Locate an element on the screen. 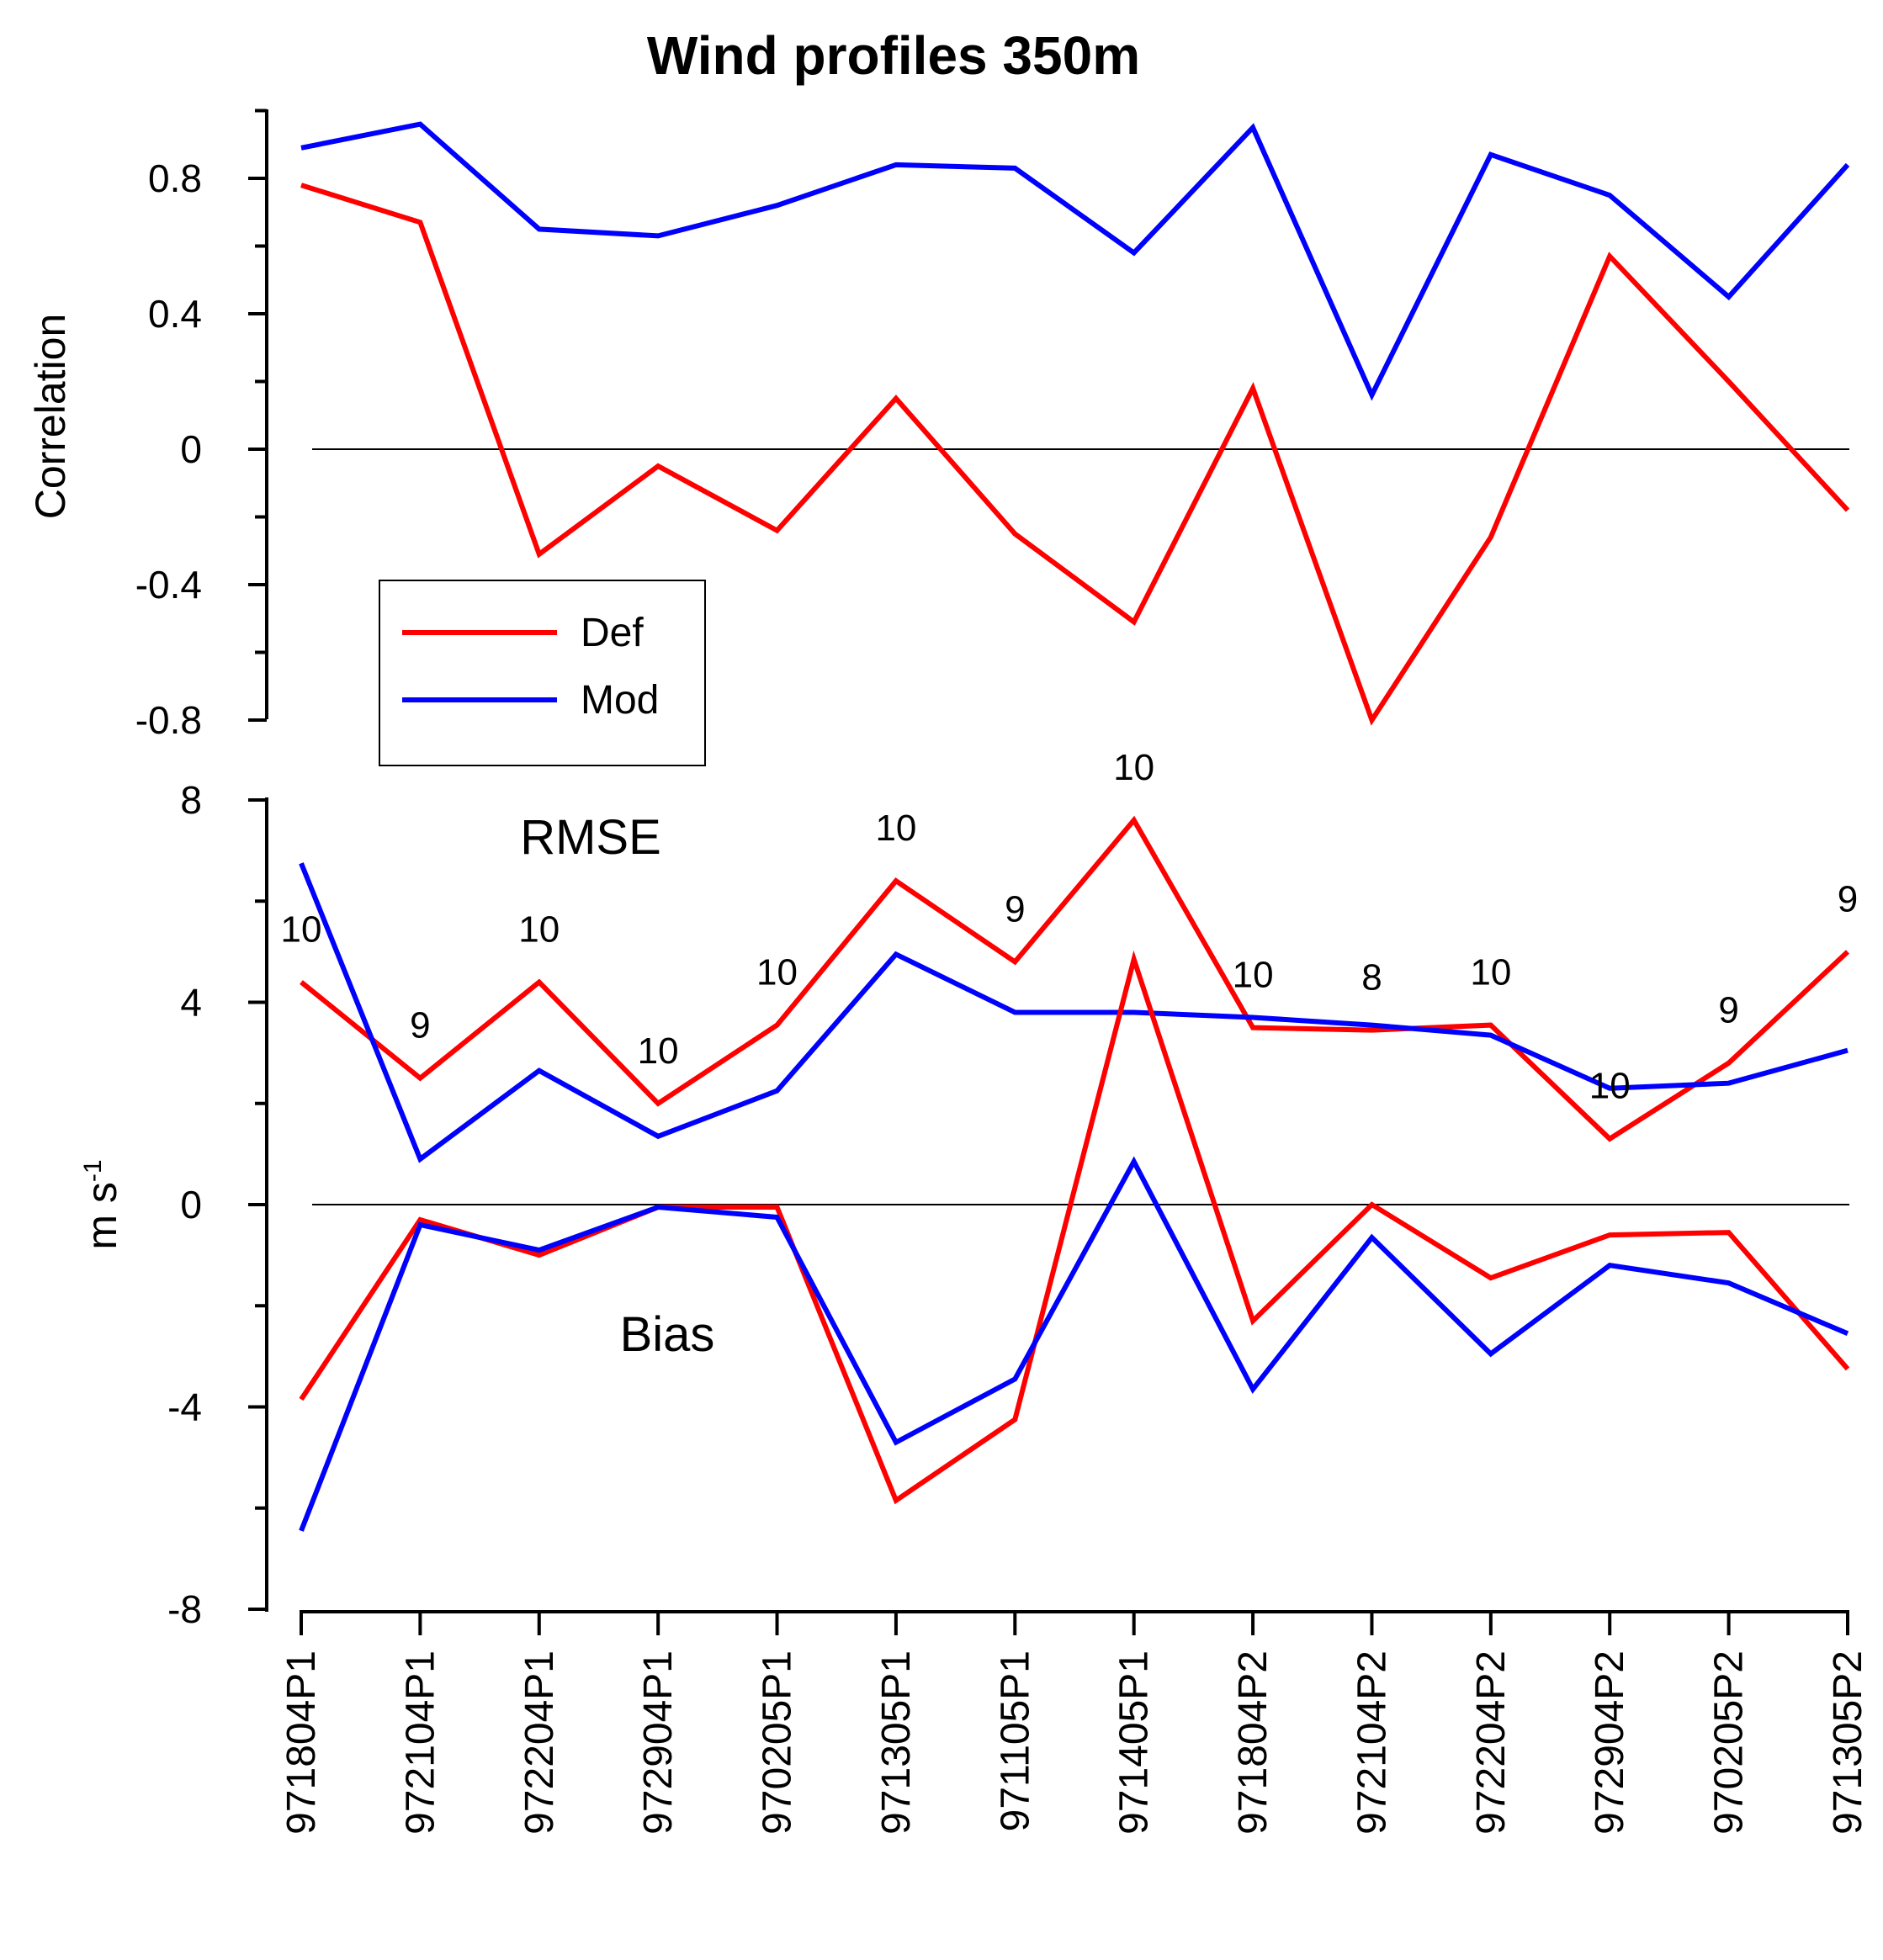 Image resolution: width=1883 pixels, height=1960 pixels. rmse-bias-y-tick-label: 0 is located at coordinates (191, 1204).